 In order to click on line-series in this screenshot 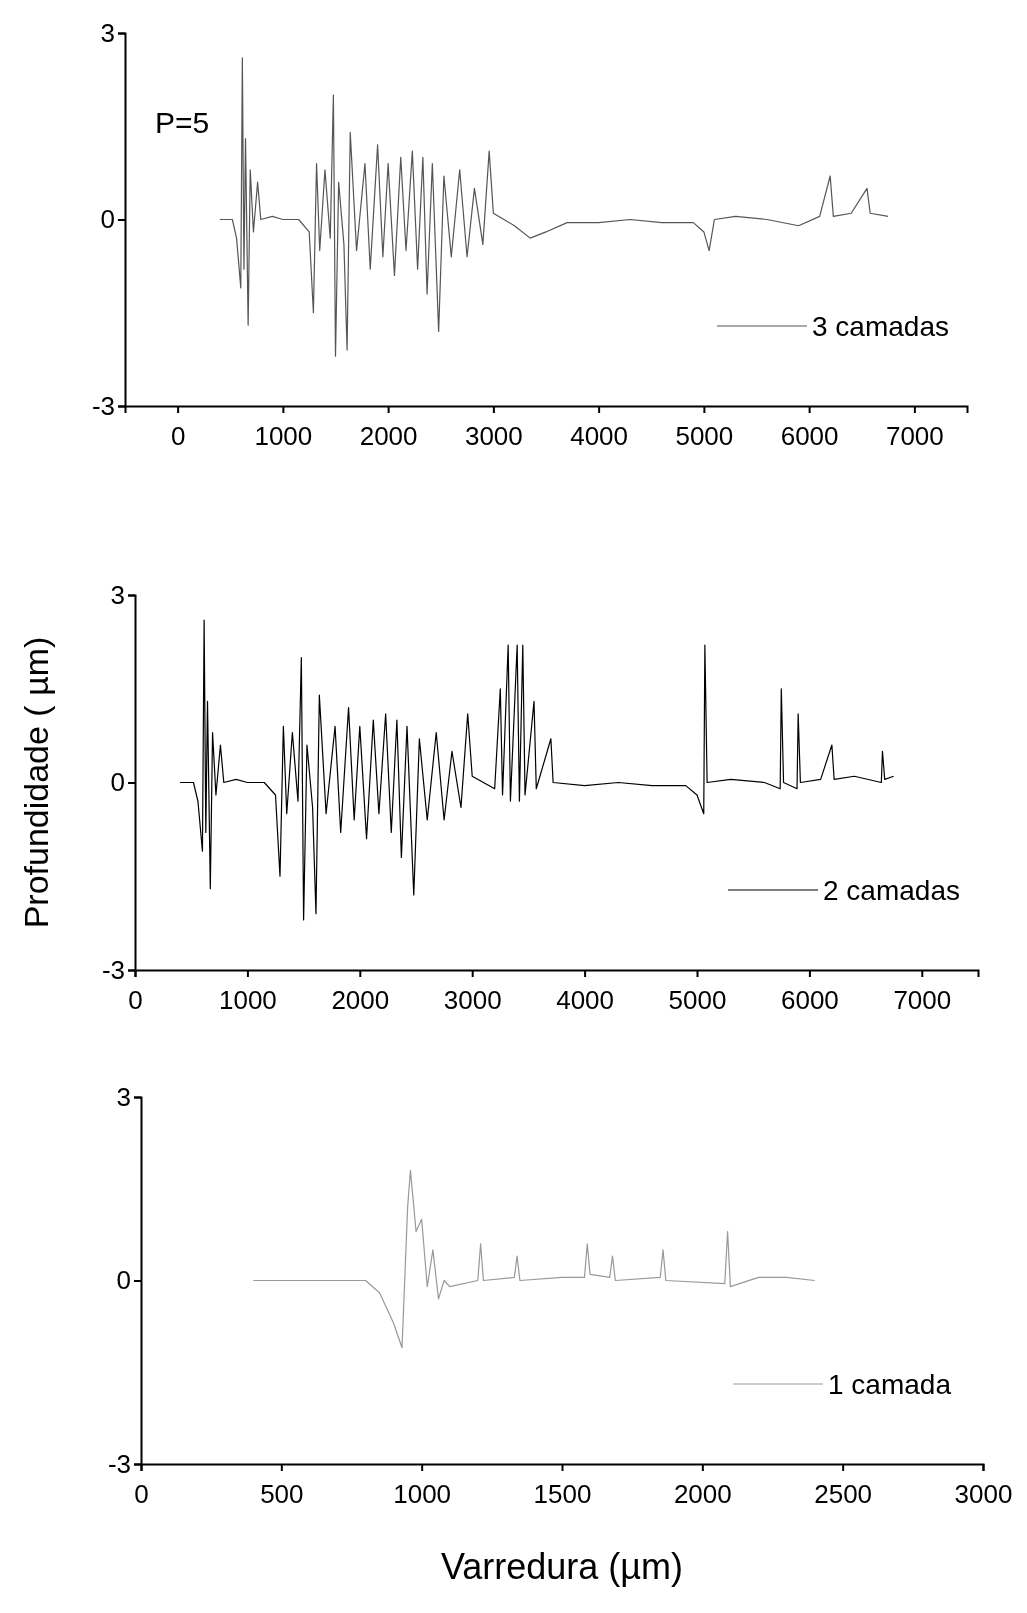, I will do `click(534, 1259)`.